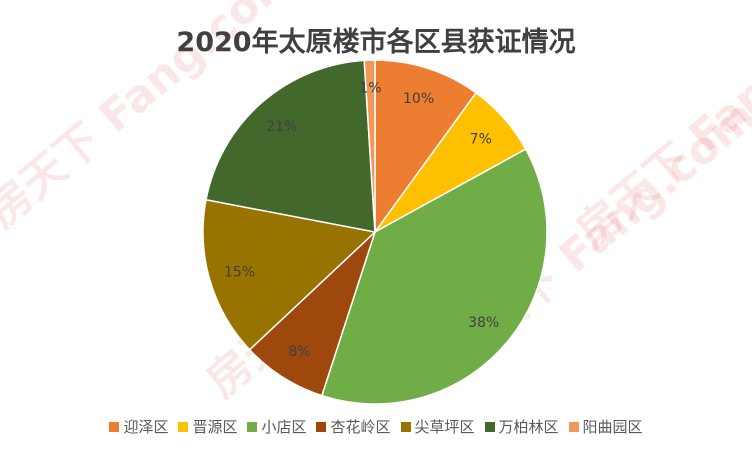  What do you see at coordinates (376, 42) in the screenshot?
I see `chart-title: 2020年太原楼市各区县获证情况` at bounding box center [376, 42].